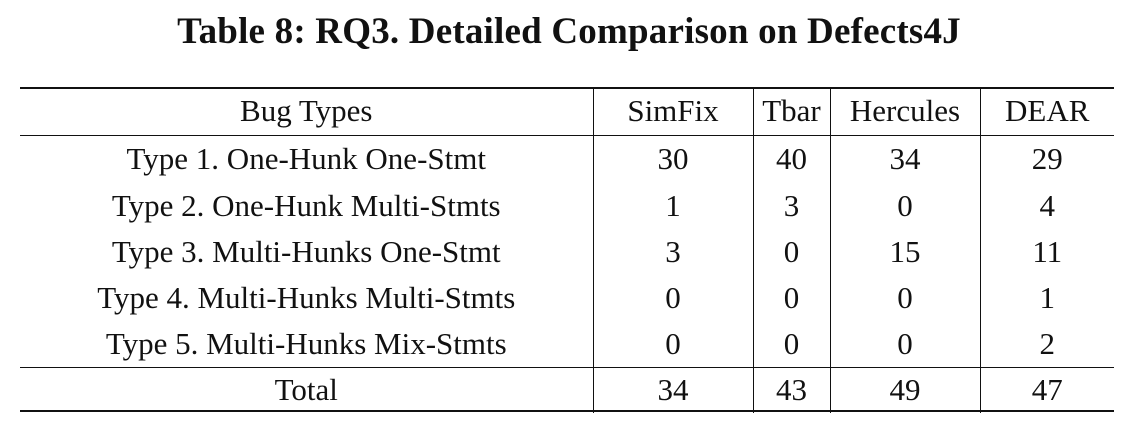 This screenshot has height=432, width=1138. Describe the element at coordinates (672, 159) in the screenshot. I see `cell-simfix: 30` at that location.